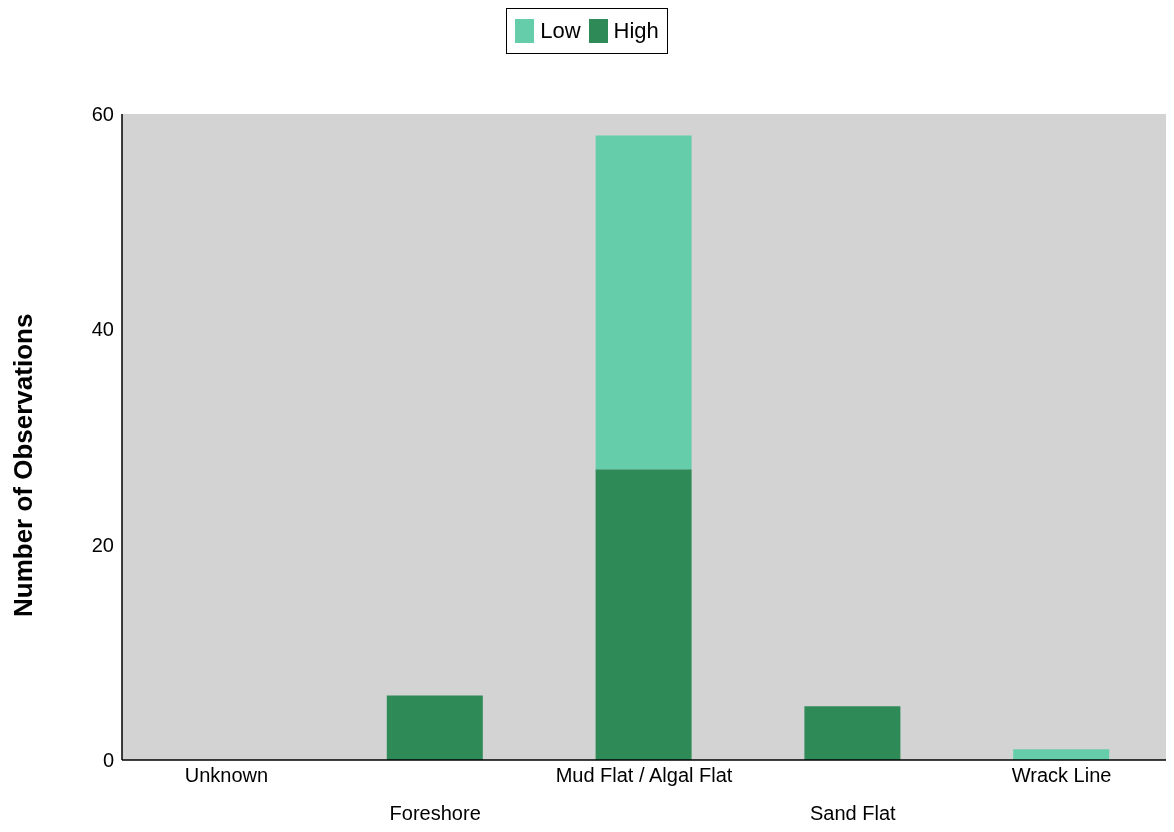 The height and width of the screenshot is (832, 1174). What do you see at coordinates (636, 31) in the screenshot?
I see `legend-label: High` at bounding box center [636, 31].